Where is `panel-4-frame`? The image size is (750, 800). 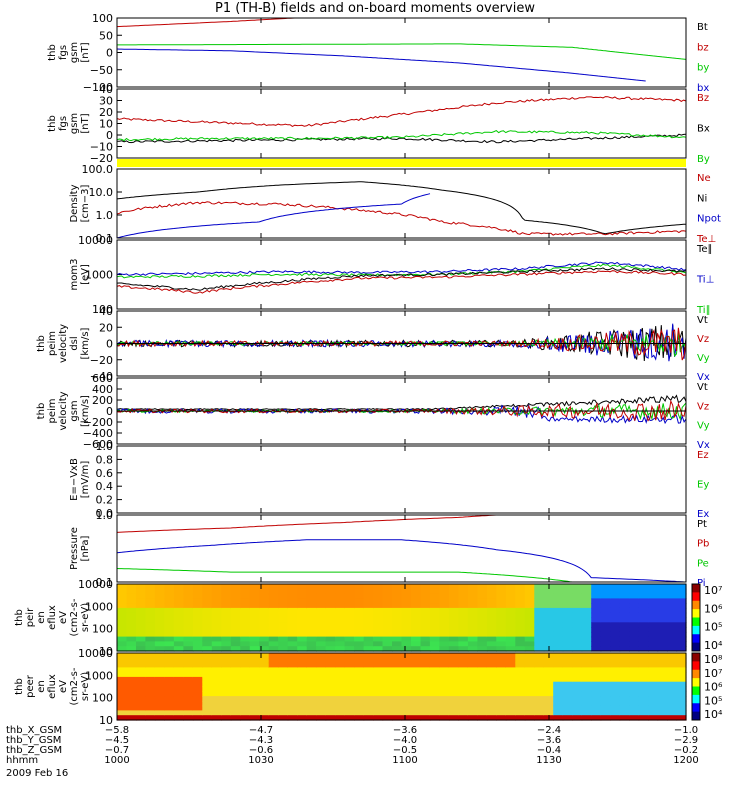
panel-4-frame is located at coordinates (401, 274).